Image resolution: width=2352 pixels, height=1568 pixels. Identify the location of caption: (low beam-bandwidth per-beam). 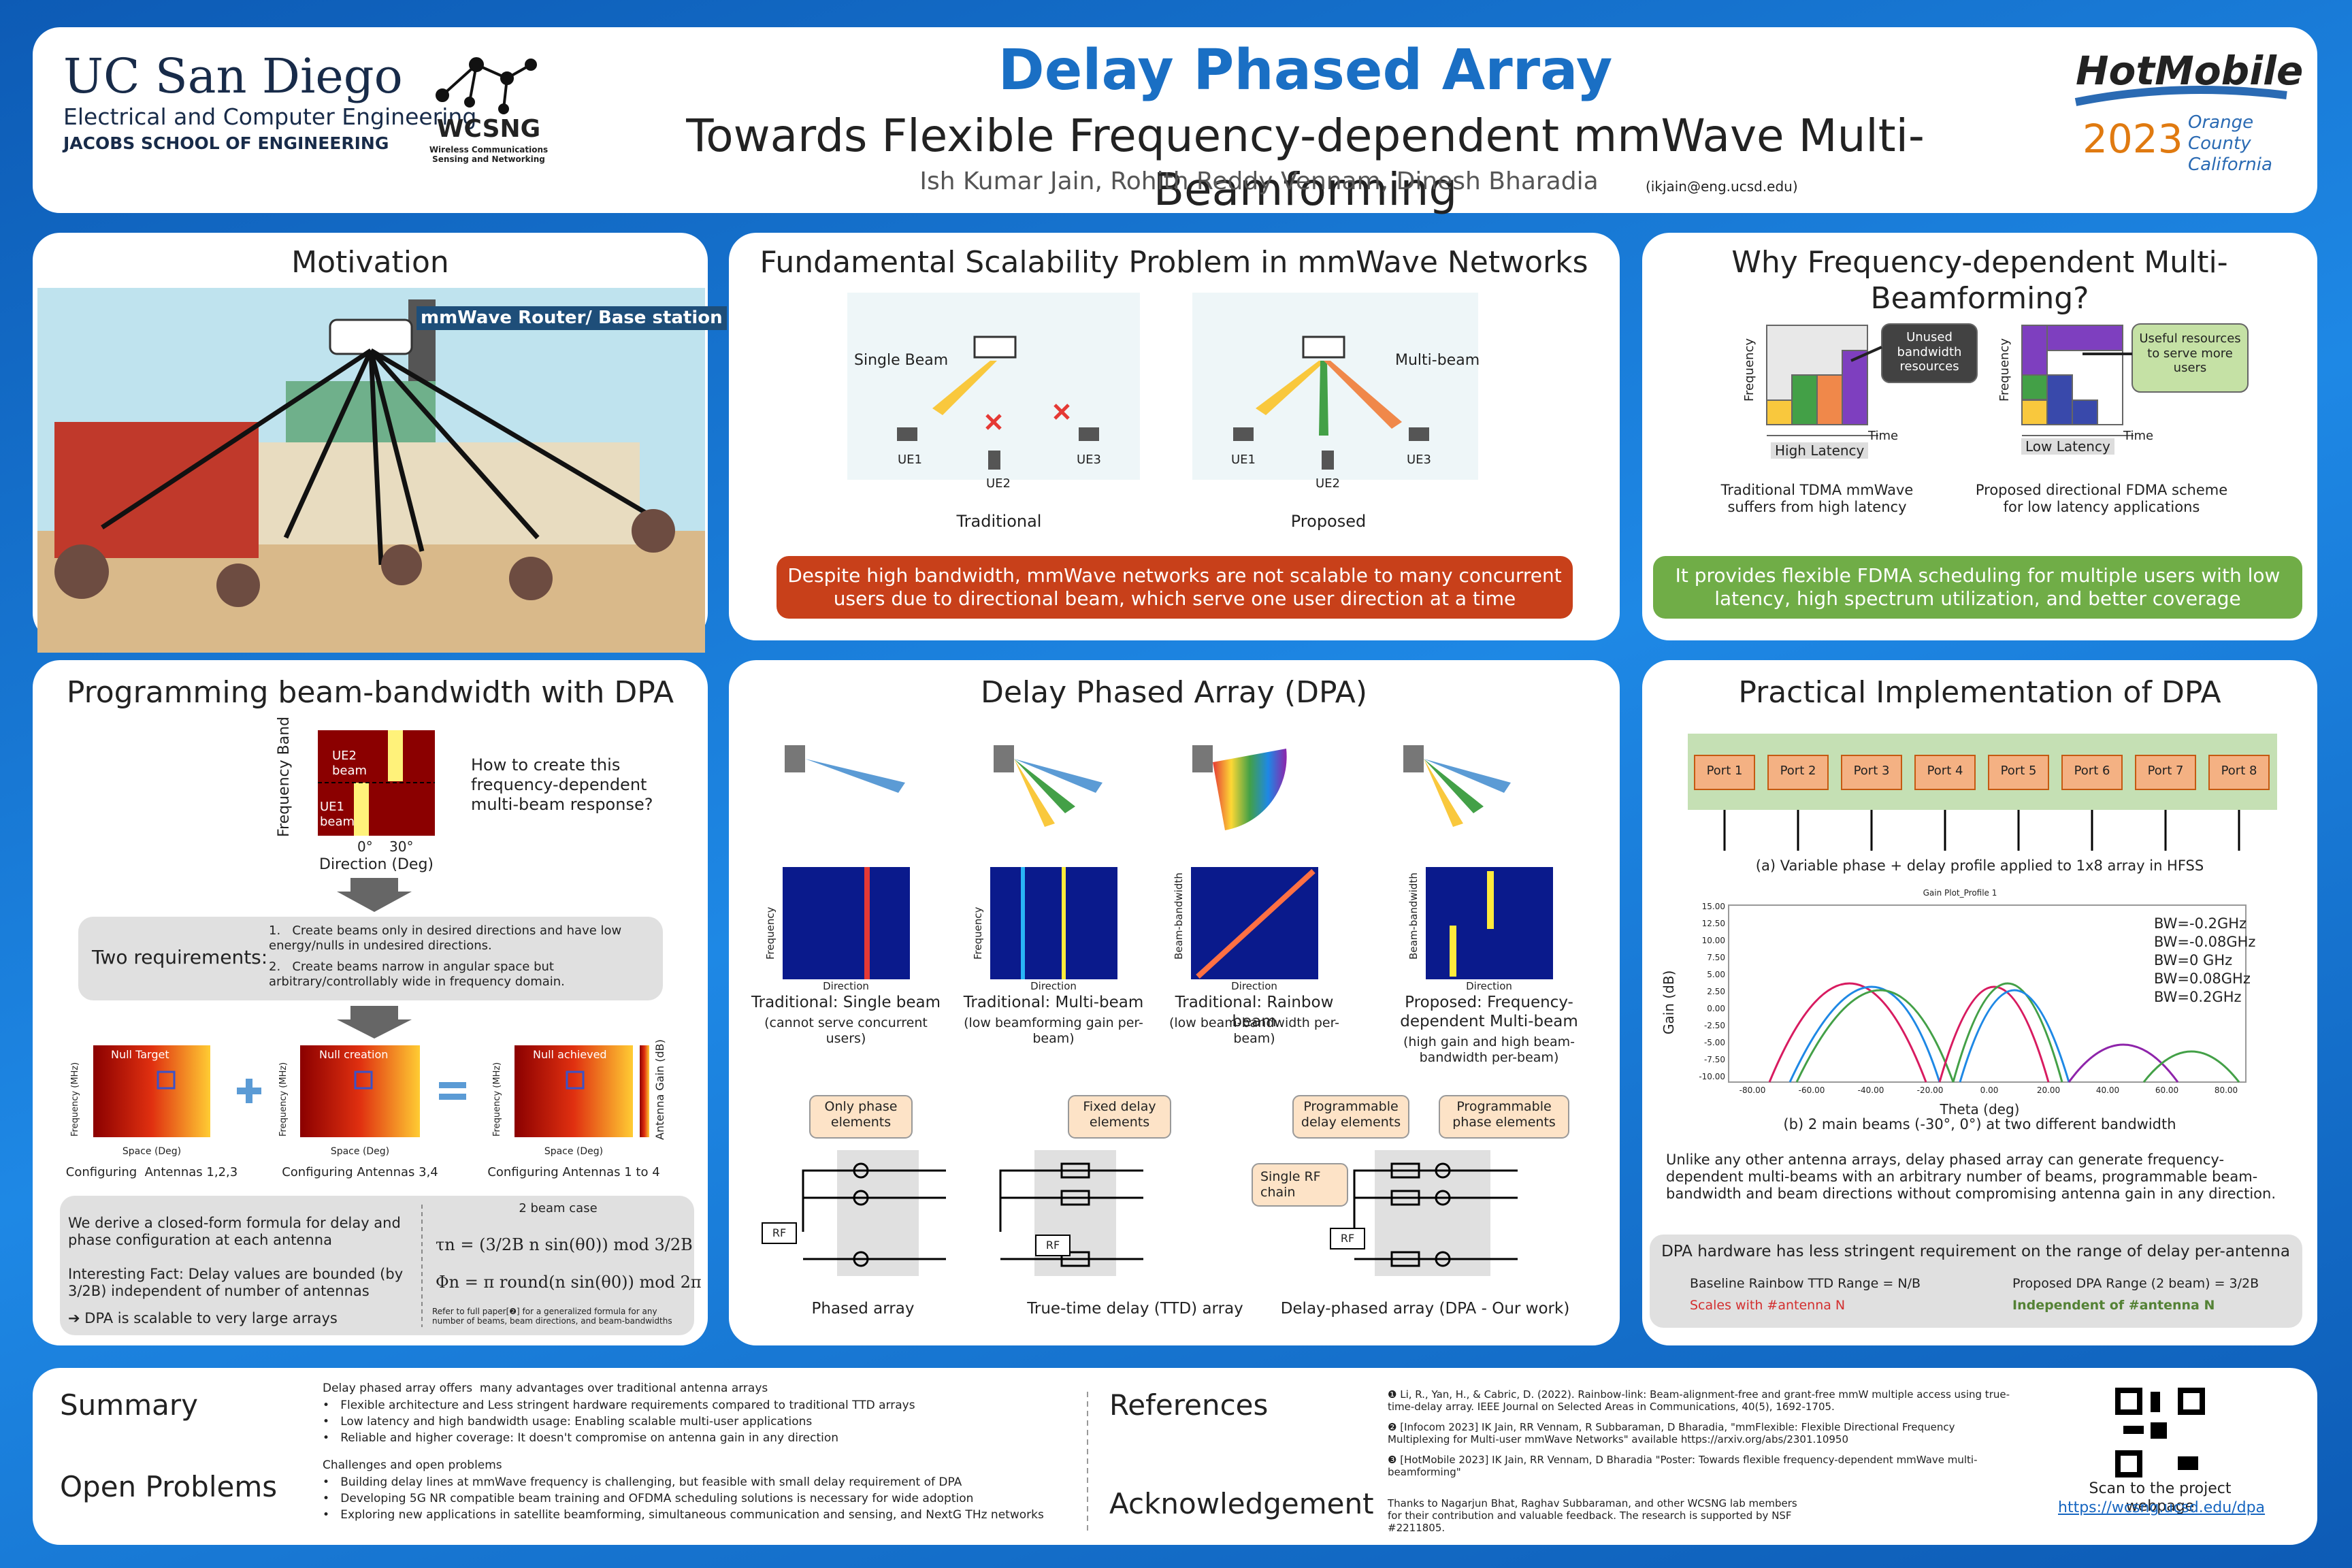
(1255, 1031).